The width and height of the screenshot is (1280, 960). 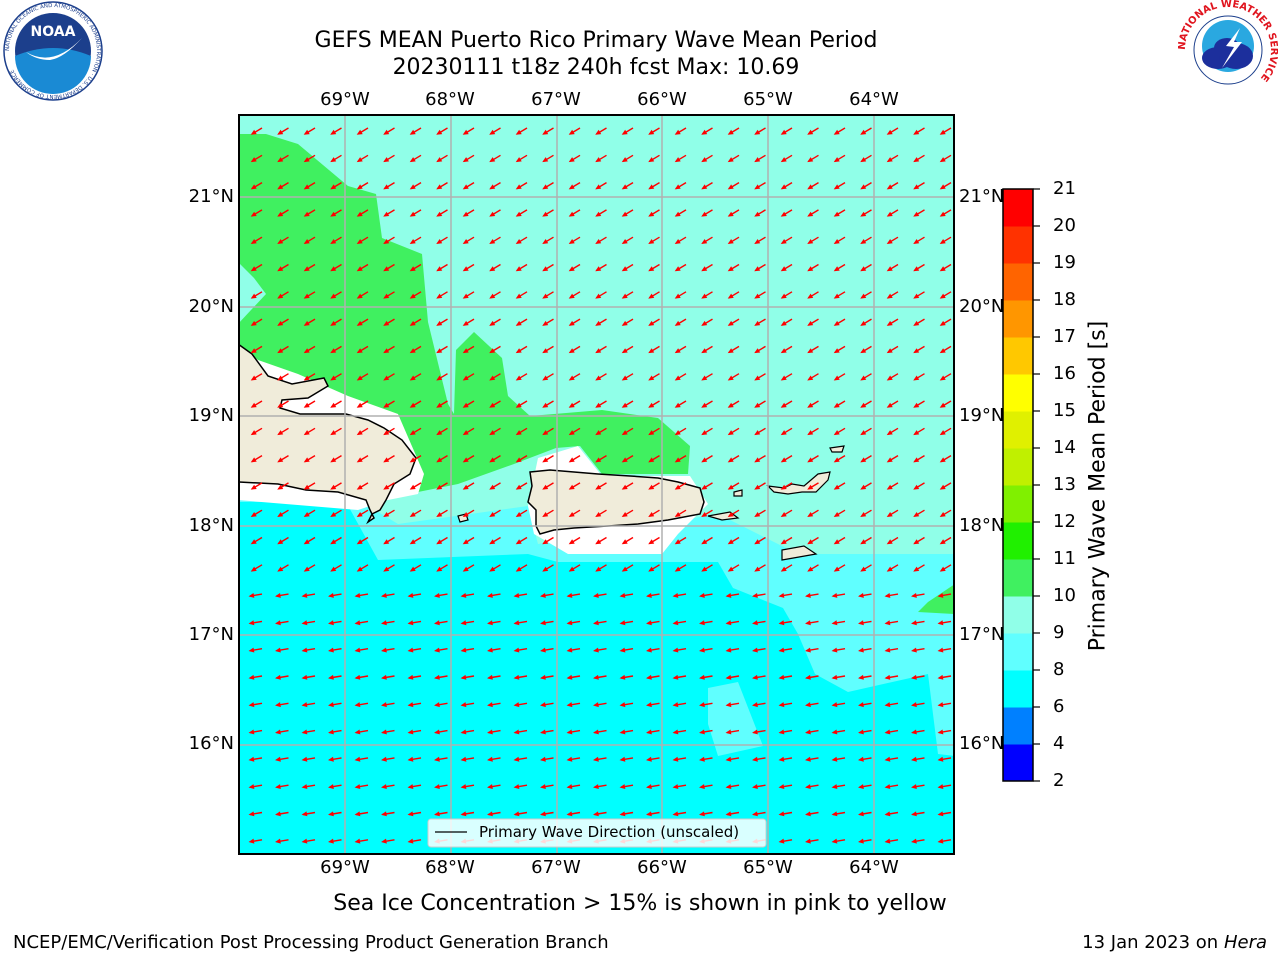 What do you see at coordinates (556, 867) in the screenshot?
I see `lon-label-bottom-67: 67°W` at bounding box center [556, 867].